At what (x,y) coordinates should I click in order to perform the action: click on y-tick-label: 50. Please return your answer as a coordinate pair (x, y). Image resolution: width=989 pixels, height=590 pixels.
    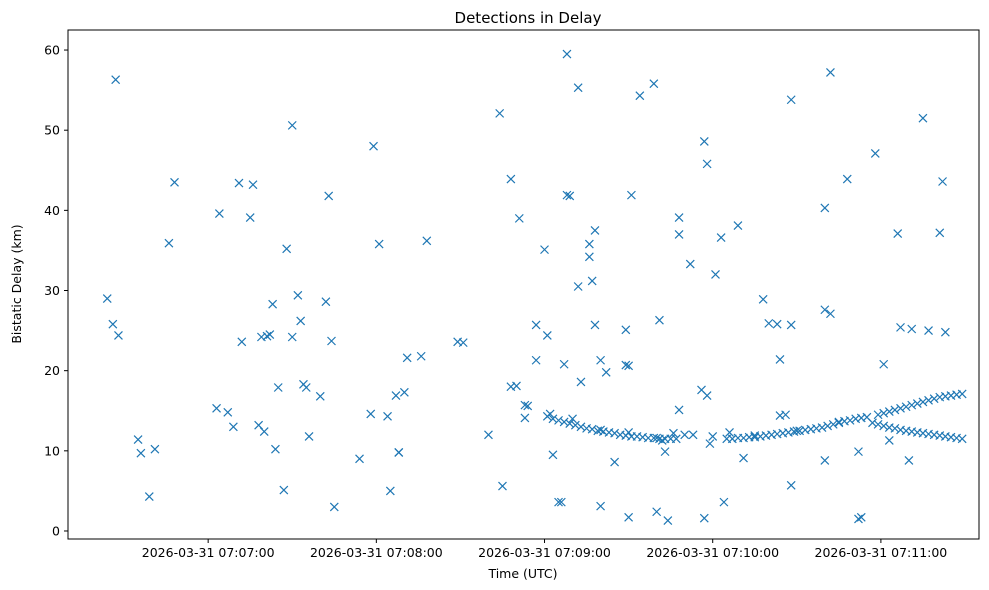
    Looking at the image, I should click on (52, 130).